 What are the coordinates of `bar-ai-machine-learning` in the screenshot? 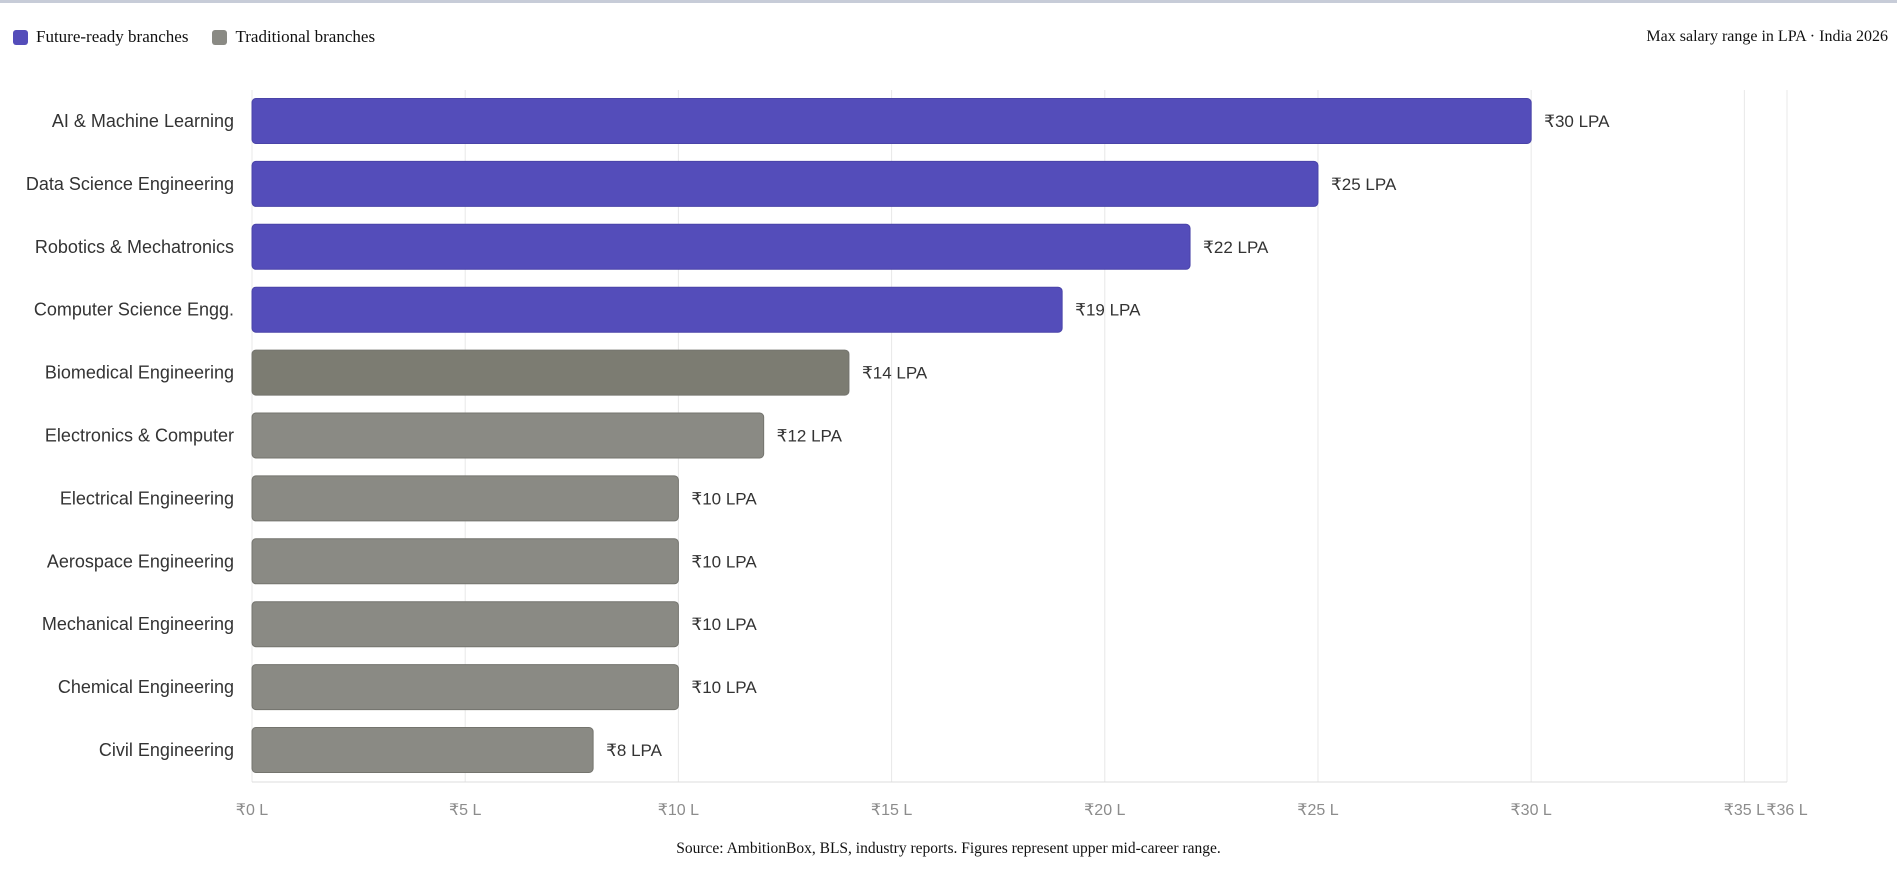 It's located at (891, 121).